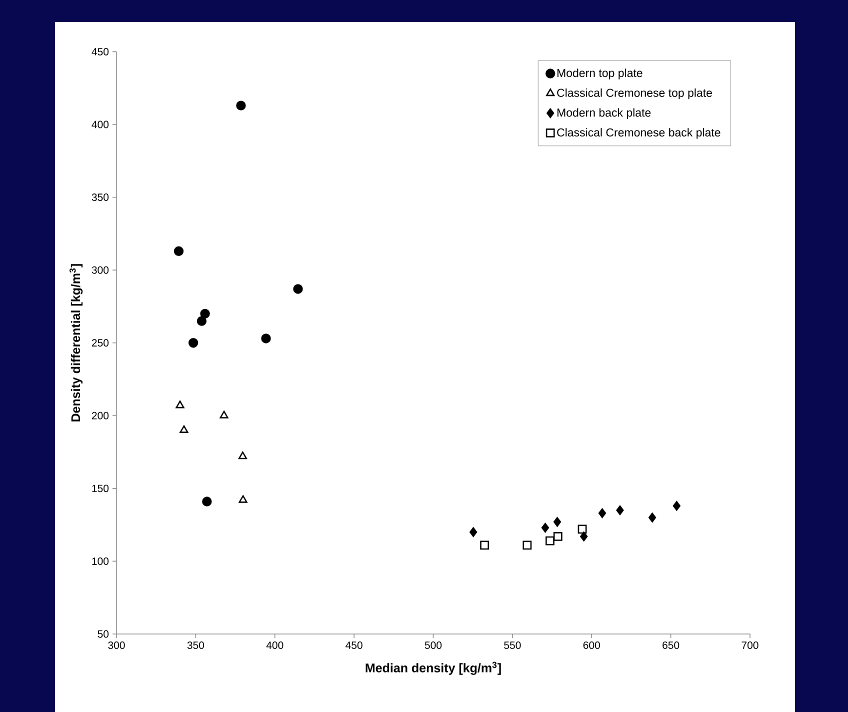  What do you see at coordinates (591, 645) in the screenshot?
I see `x-tick-label: 600` at bounding box center [591, 645].